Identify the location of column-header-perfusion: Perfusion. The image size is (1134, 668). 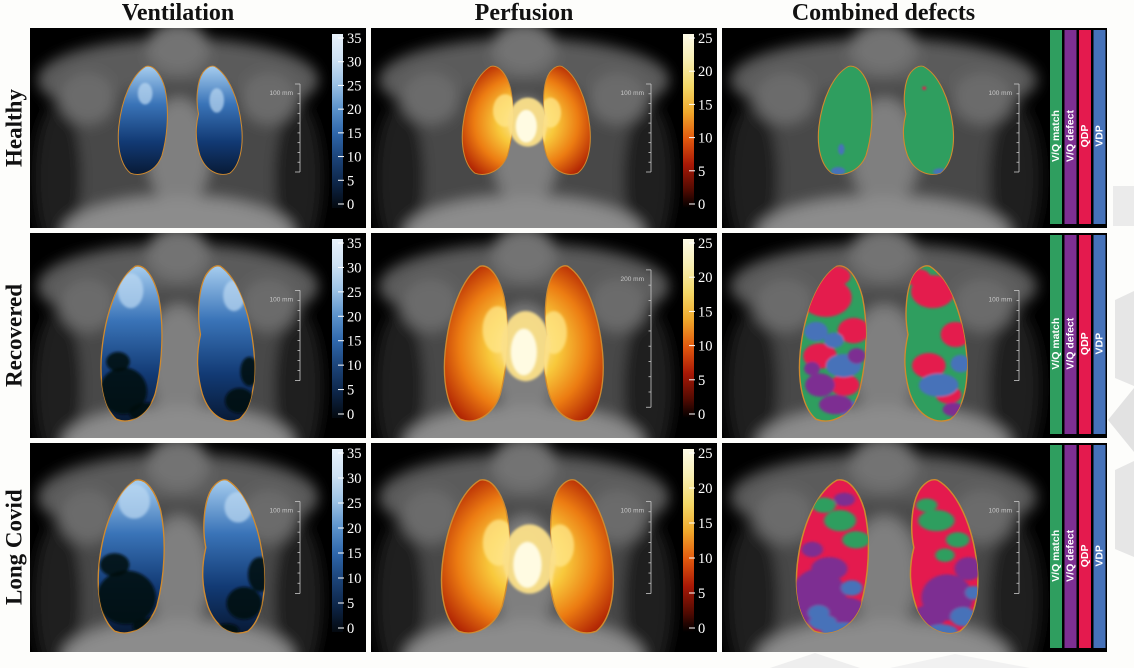
(524, 13).